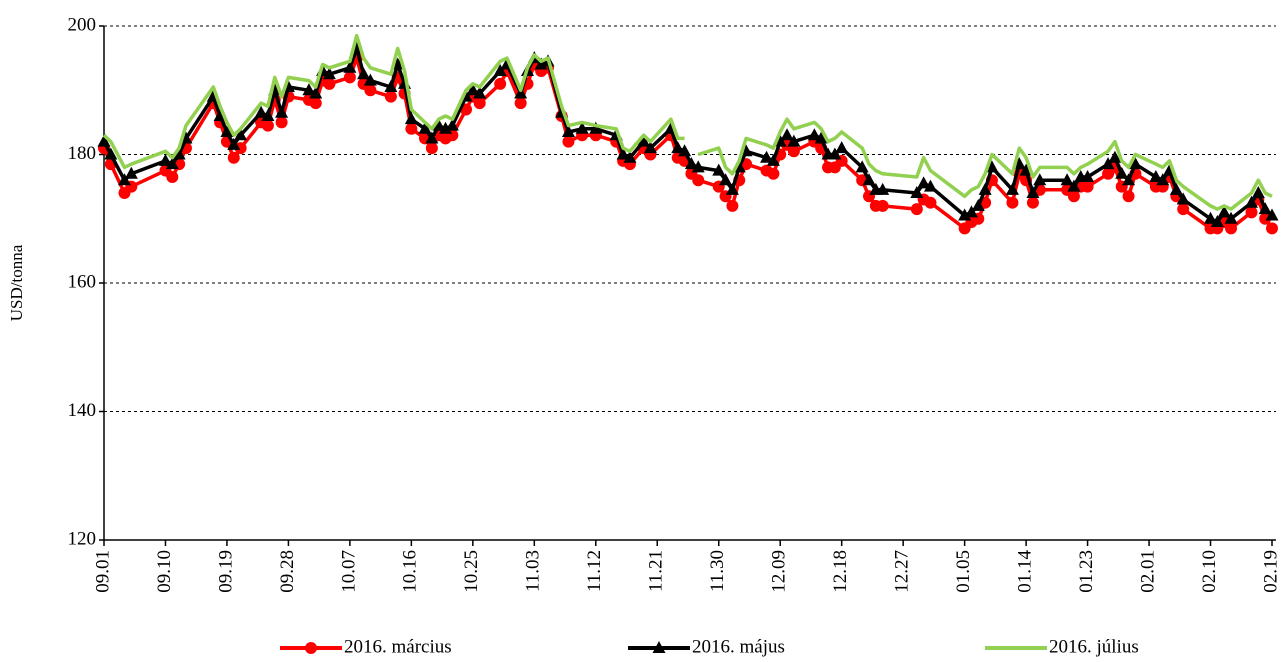 The width and height of the screenshot is (1287, 662). I want to click on x-tick-label: 11.03, so click(533, 571).